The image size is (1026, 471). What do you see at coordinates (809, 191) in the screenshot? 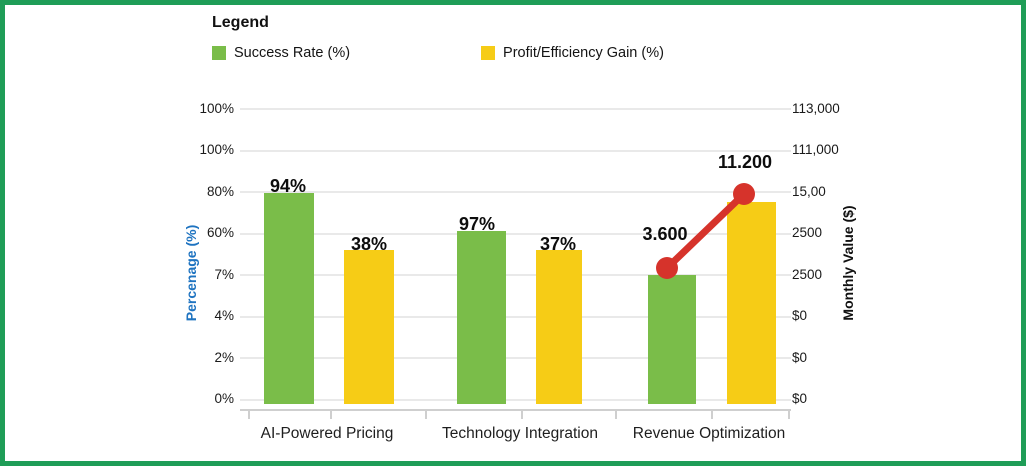
I see `y-tick-label-right: 15,00` at bounding box center [809, 191].